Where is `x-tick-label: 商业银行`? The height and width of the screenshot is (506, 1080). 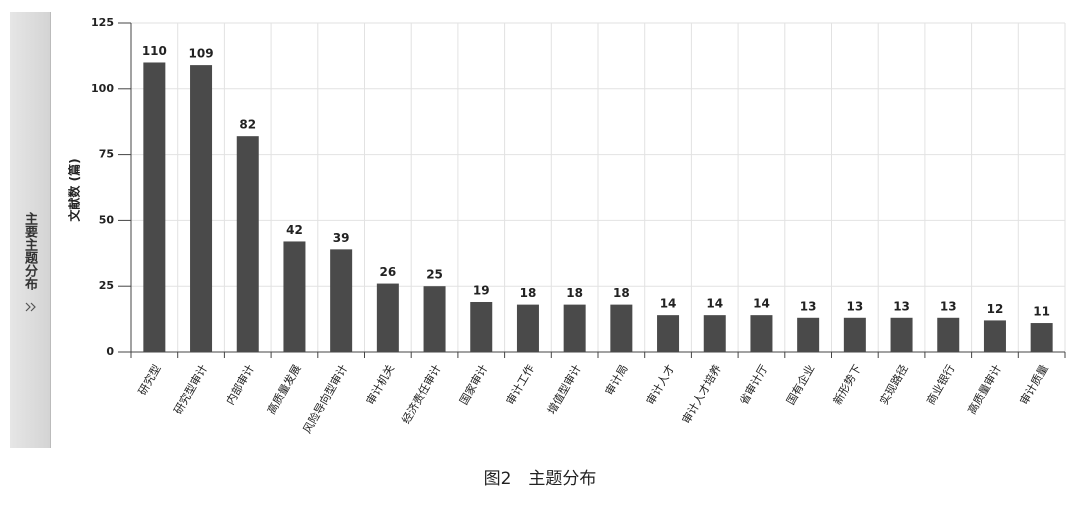
x-tick-label: 商业银行 is located at coordinates (940, 384).